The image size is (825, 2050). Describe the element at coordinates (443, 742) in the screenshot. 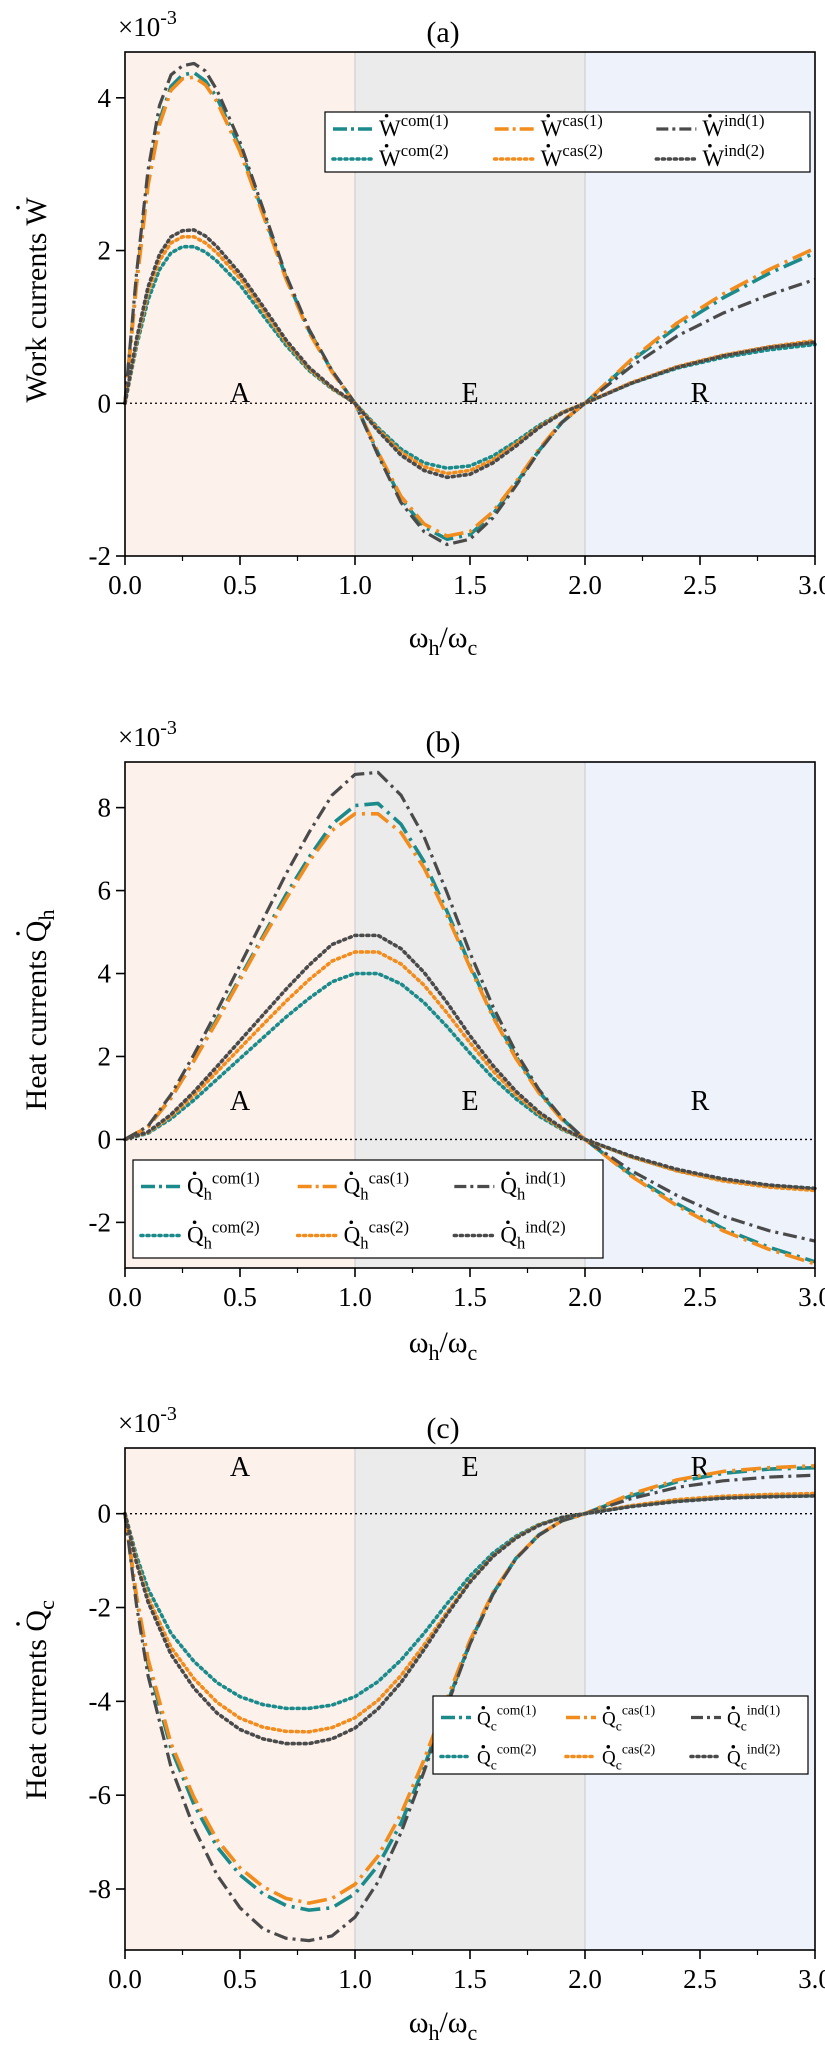

I see `panel-title: (b)` at that location.